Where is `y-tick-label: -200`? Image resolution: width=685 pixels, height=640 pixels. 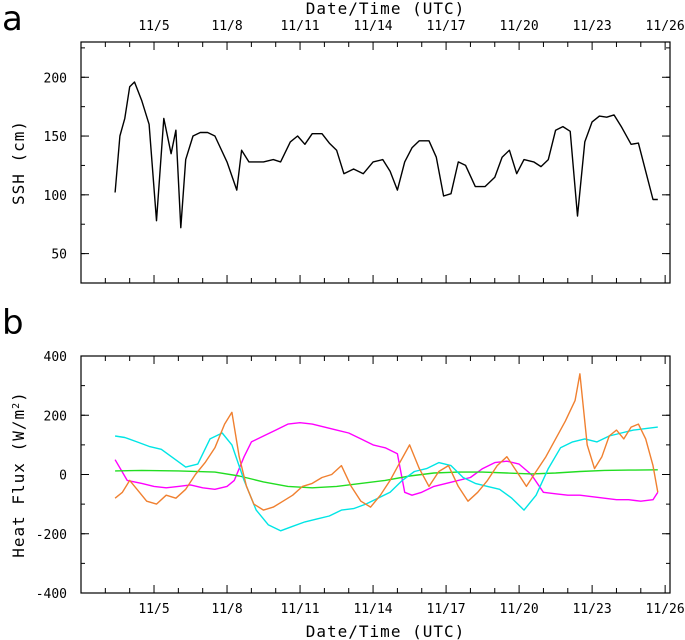
y-tick-label: -200 is located at coordinates (51, 535).